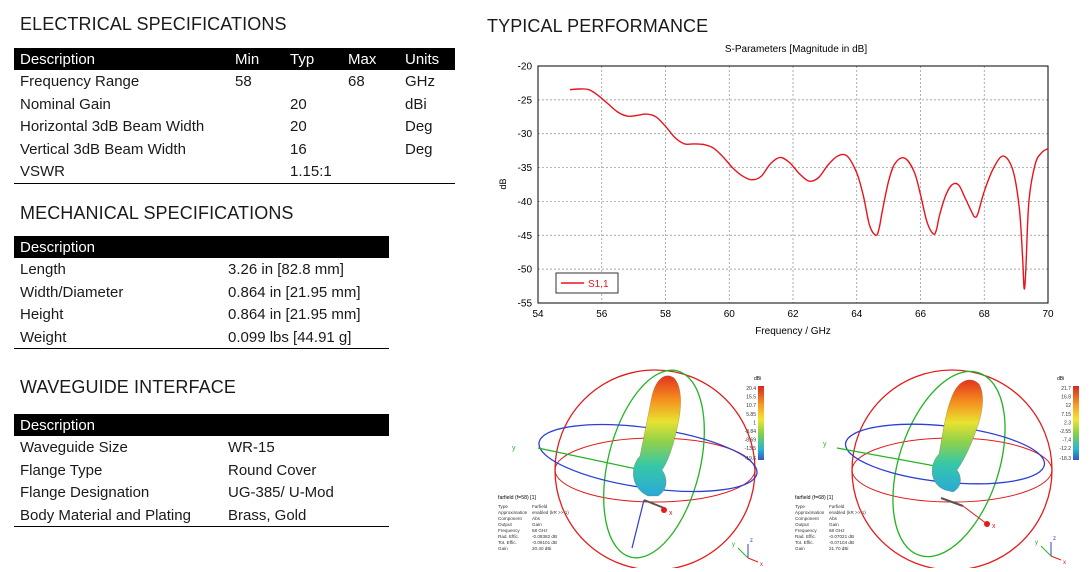 The height and width of the screenshot is (572, 1089). Describe the element at coordinates (1066, 415) in the screenshot. I see `colorbar-tick: 7.15` at that location.